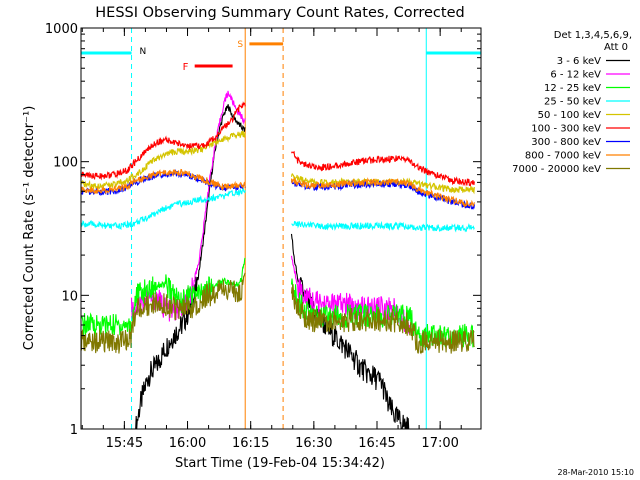  Describe the element at coordinates (29, 228) in the screenshot. I see `y-axis-label: Corrected Count Rate (s⁻¹ detector⁻¹)` at that location.